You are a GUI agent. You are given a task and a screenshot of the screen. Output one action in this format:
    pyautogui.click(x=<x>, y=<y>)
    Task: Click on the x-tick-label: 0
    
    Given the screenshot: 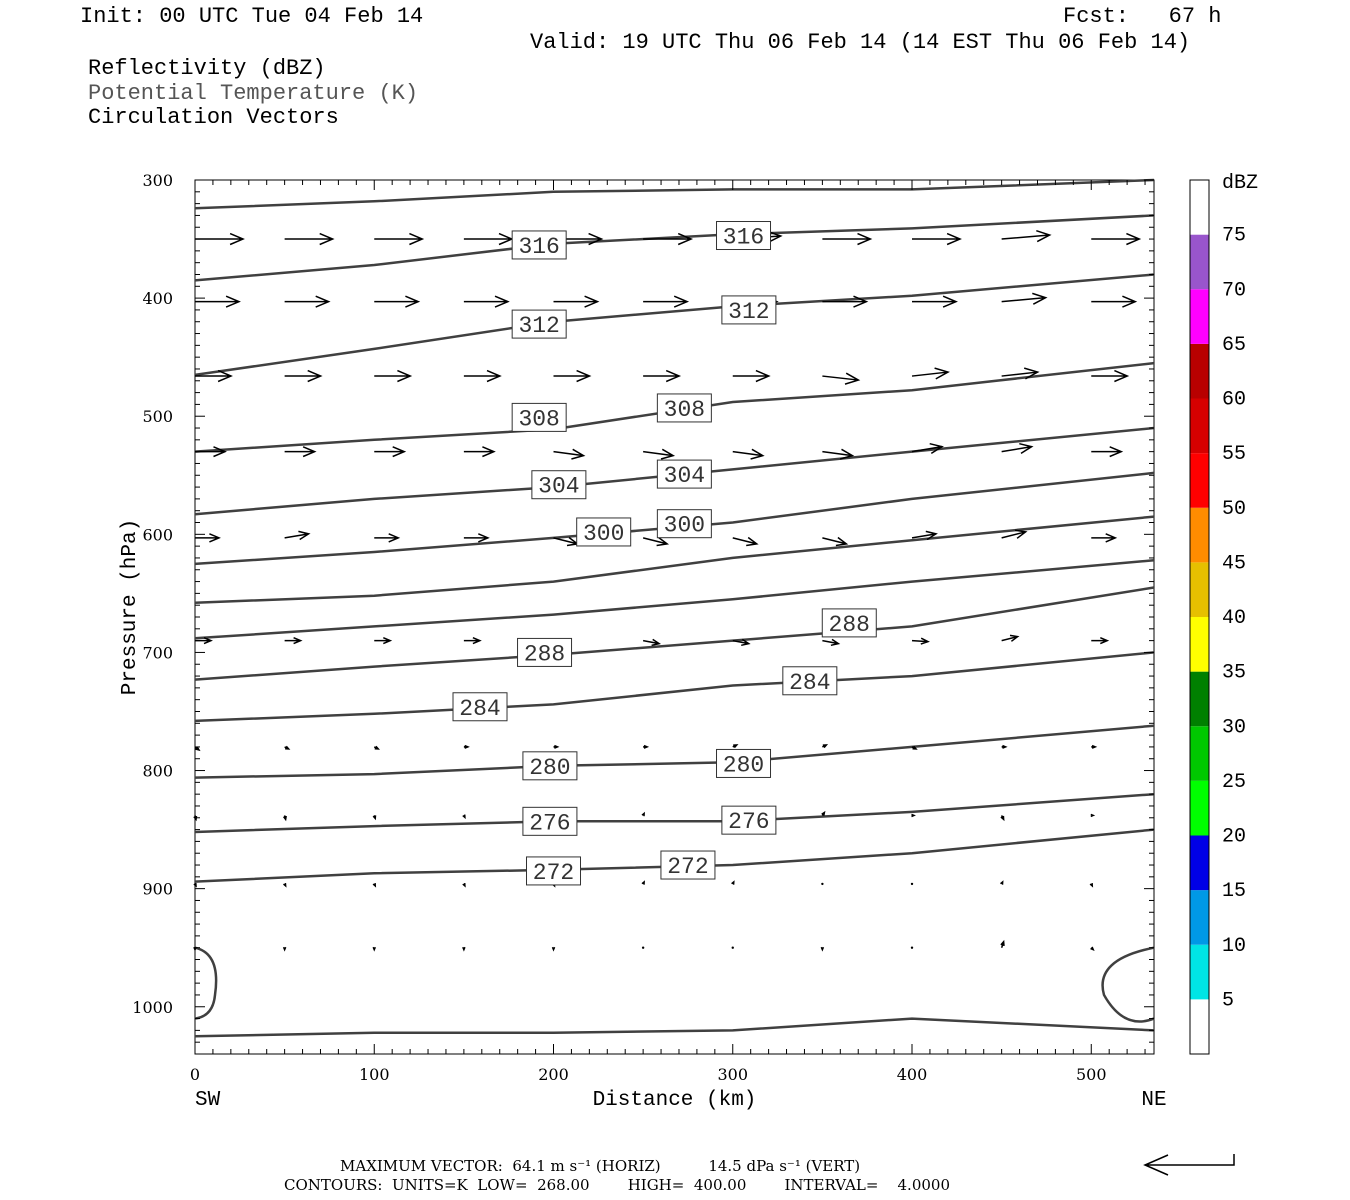 What is the action you would take?
    pyautogui.click(x=195, y=1074)
    